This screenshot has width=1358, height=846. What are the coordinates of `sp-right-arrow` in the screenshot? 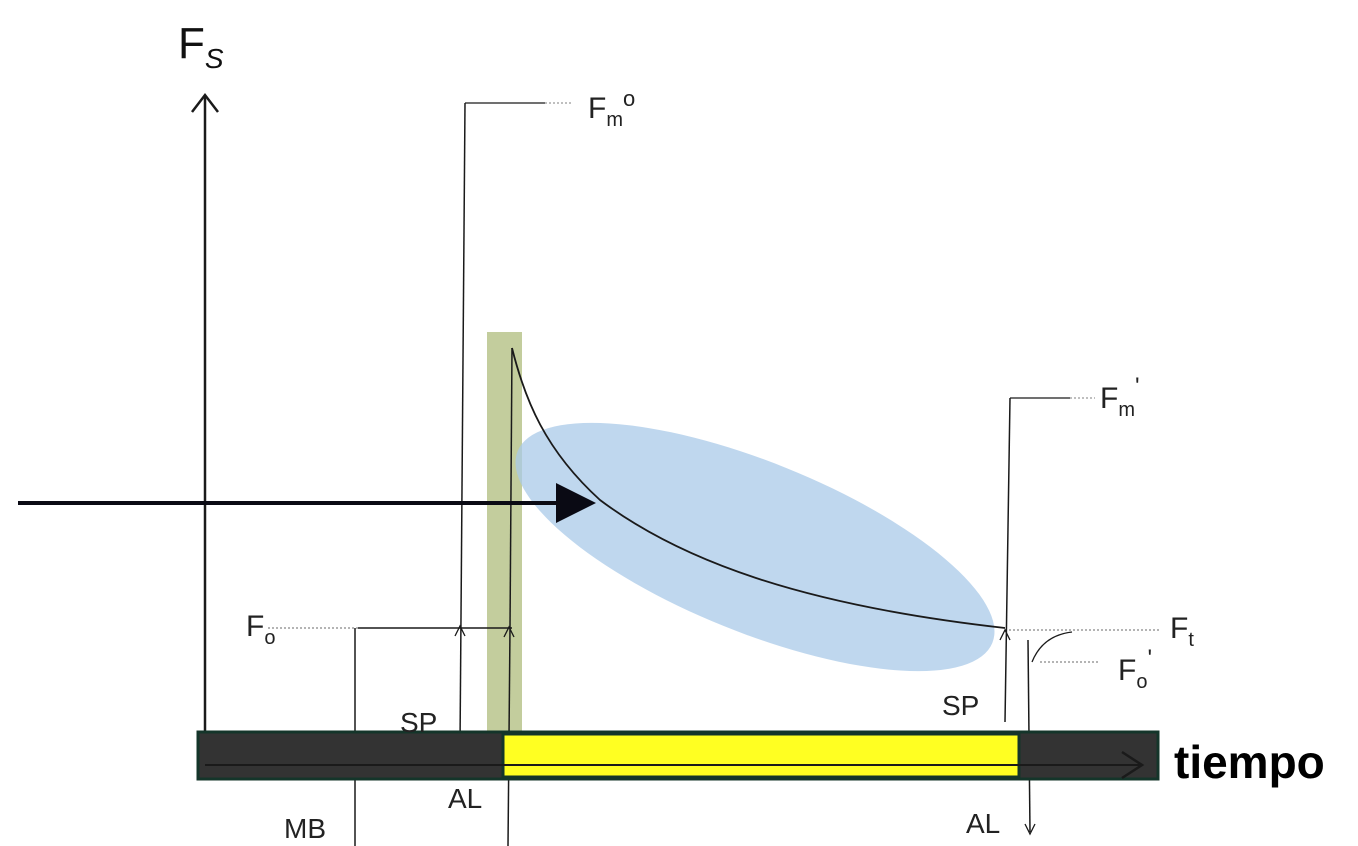 It's located at (1005, 635).